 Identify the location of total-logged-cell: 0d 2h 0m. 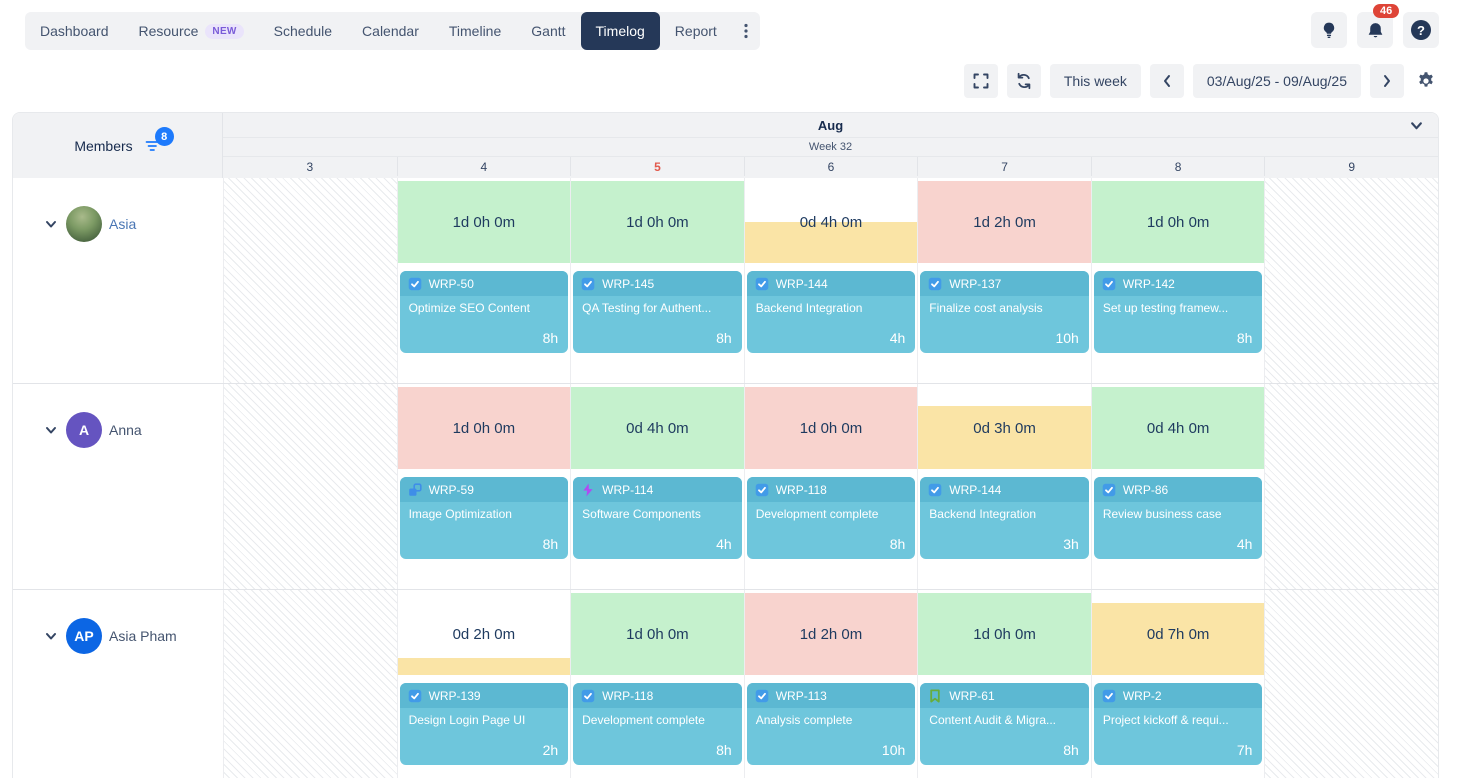
(484, 634).